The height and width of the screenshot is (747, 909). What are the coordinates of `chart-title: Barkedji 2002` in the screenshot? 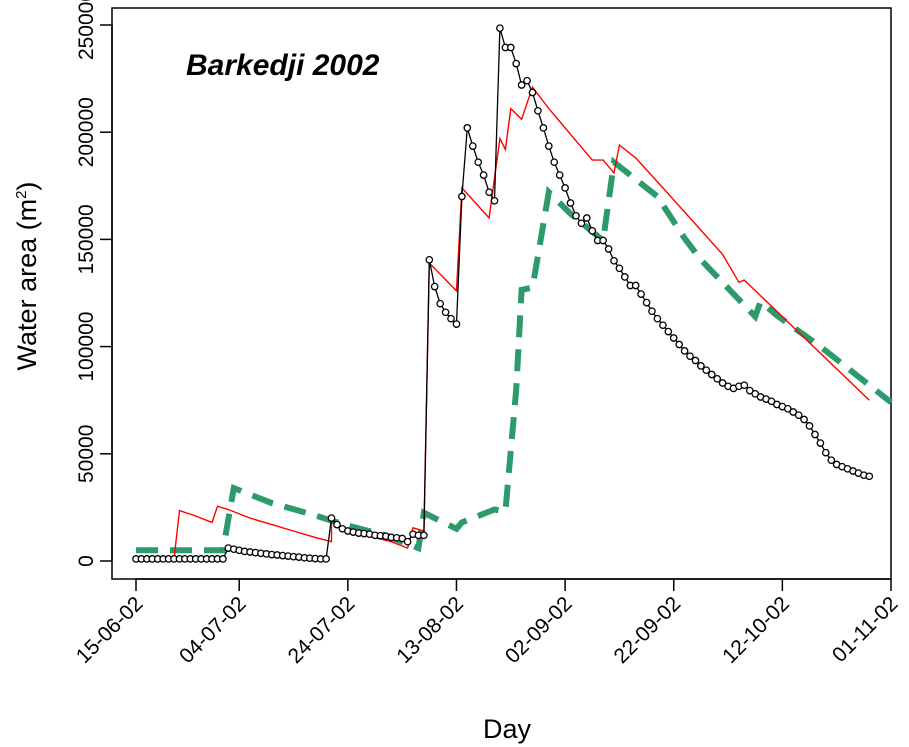 It's located at (283, 65).